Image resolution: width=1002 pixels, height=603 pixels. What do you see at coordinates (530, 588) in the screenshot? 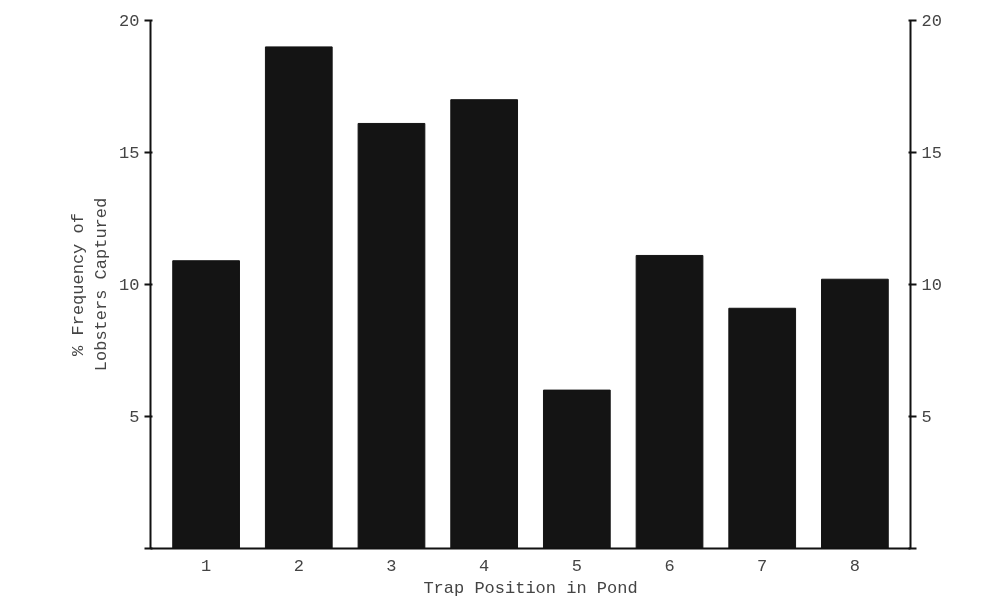
I see `x-axis-title: Trap Position in Pond` at bounding box center [530, 588].